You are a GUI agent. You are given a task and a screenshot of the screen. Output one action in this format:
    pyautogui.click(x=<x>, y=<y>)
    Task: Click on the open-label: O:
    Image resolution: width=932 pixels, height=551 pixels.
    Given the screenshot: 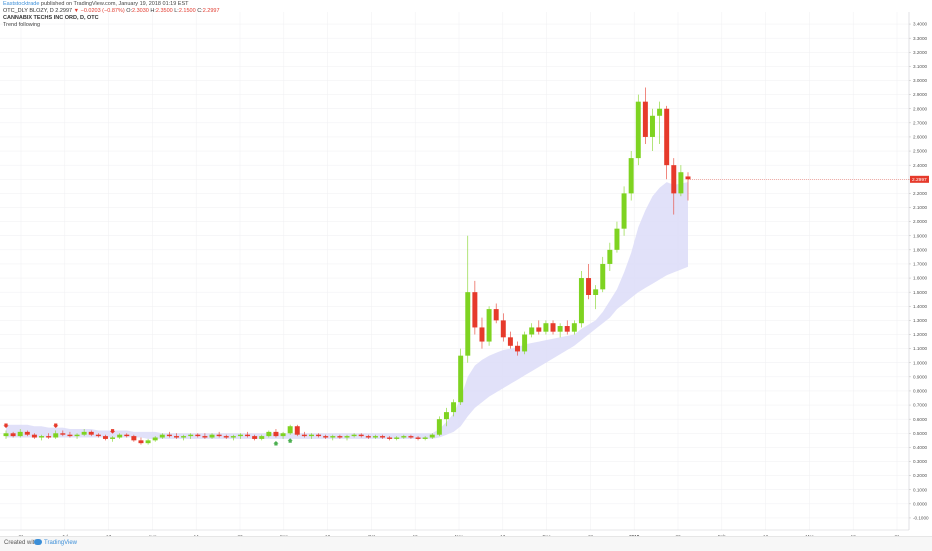 What is the action you would take?
    pyautogui.click(x=129, y=11)
    